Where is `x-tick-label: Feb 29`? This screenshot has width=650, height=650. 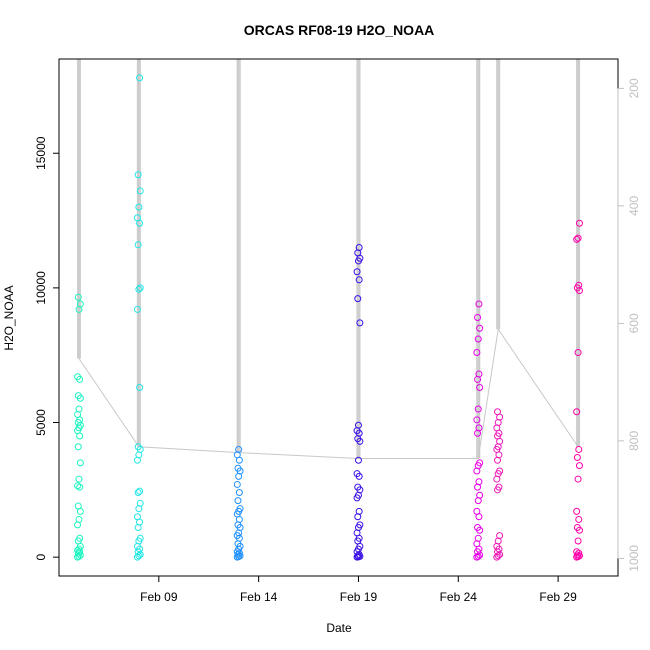 x-tick-label: Feb 29 is located at coordinates (558, 597).